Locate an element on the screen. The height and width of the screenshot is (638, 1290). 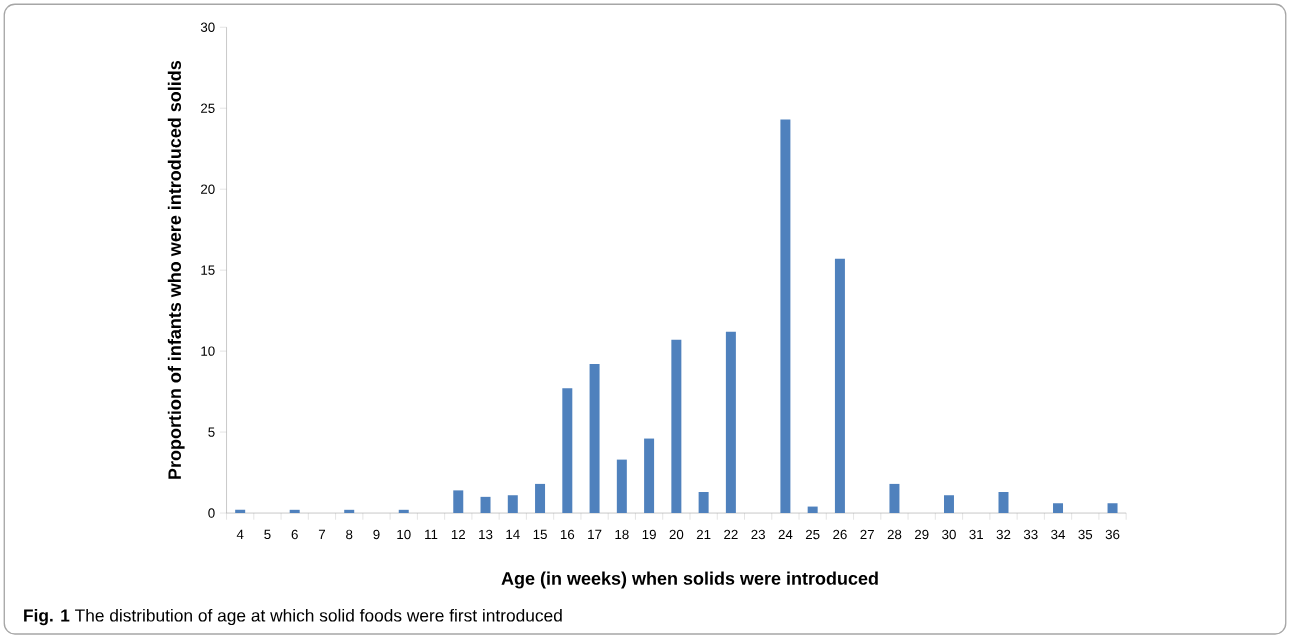
x-tick-label: 13 is located at coordinates (486, 534).